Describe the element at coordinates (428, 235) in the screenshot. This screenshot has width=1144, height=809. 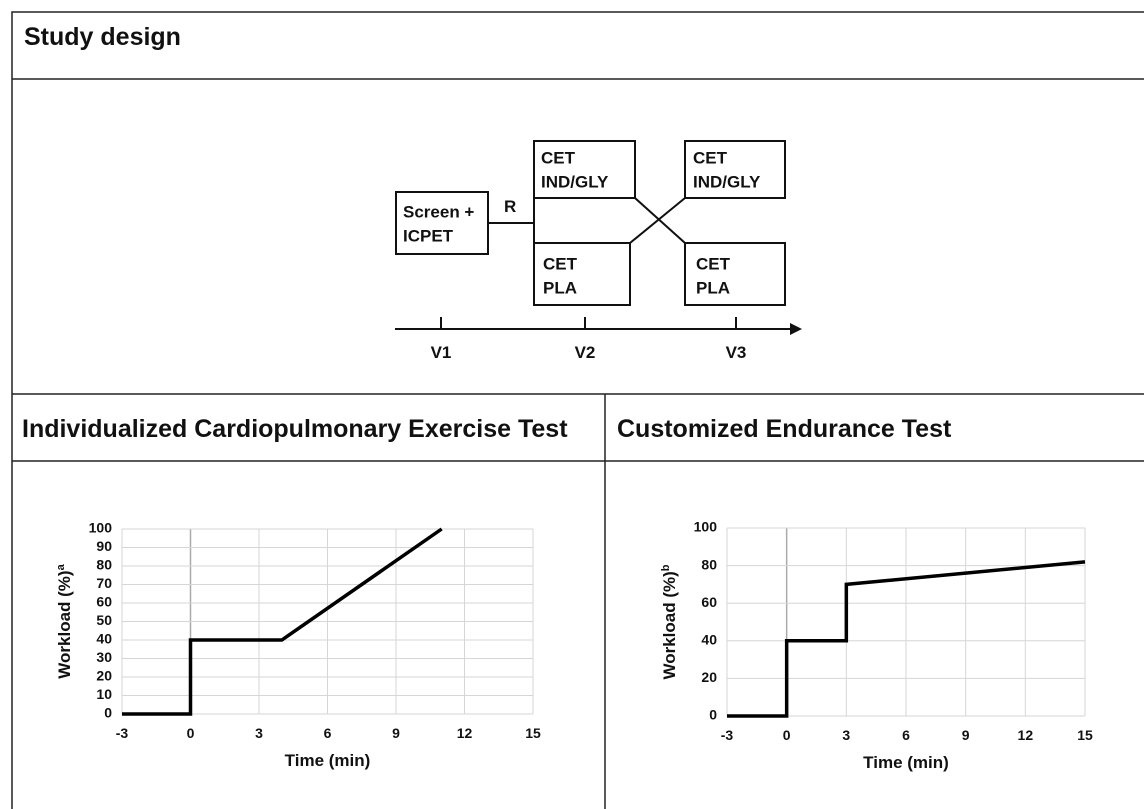
I see `node-label: ICPET` at that location.